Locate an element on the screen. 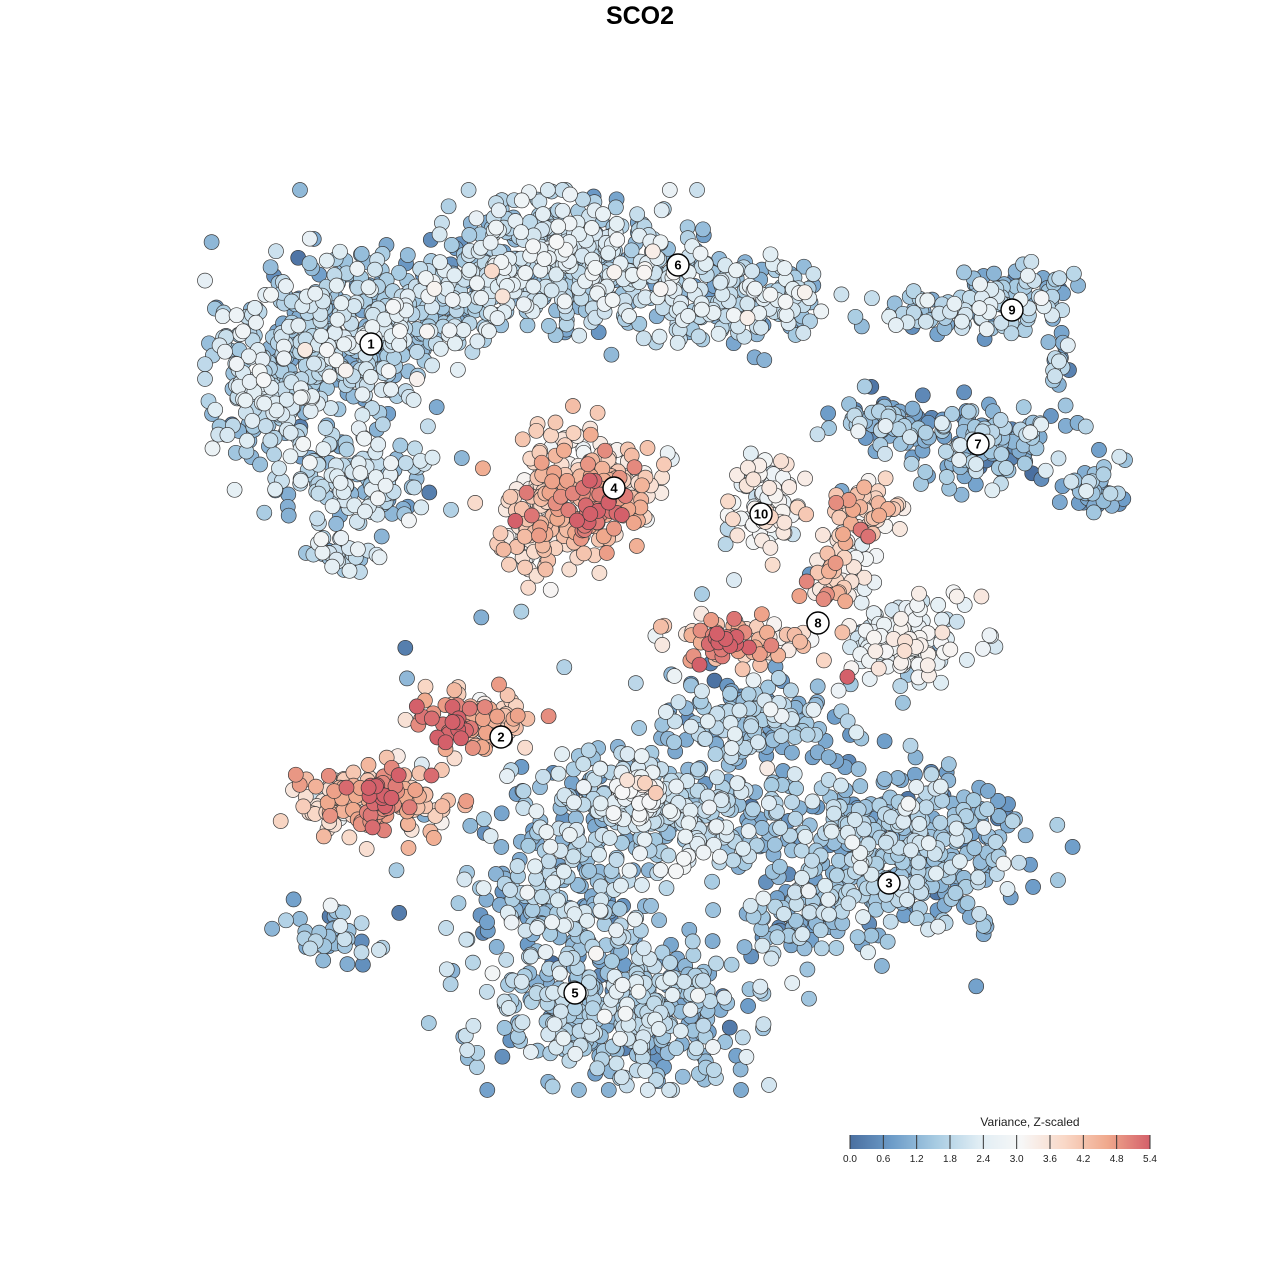  colorbar-tick-label: 1.8 is located at coordinates (950, 1159).